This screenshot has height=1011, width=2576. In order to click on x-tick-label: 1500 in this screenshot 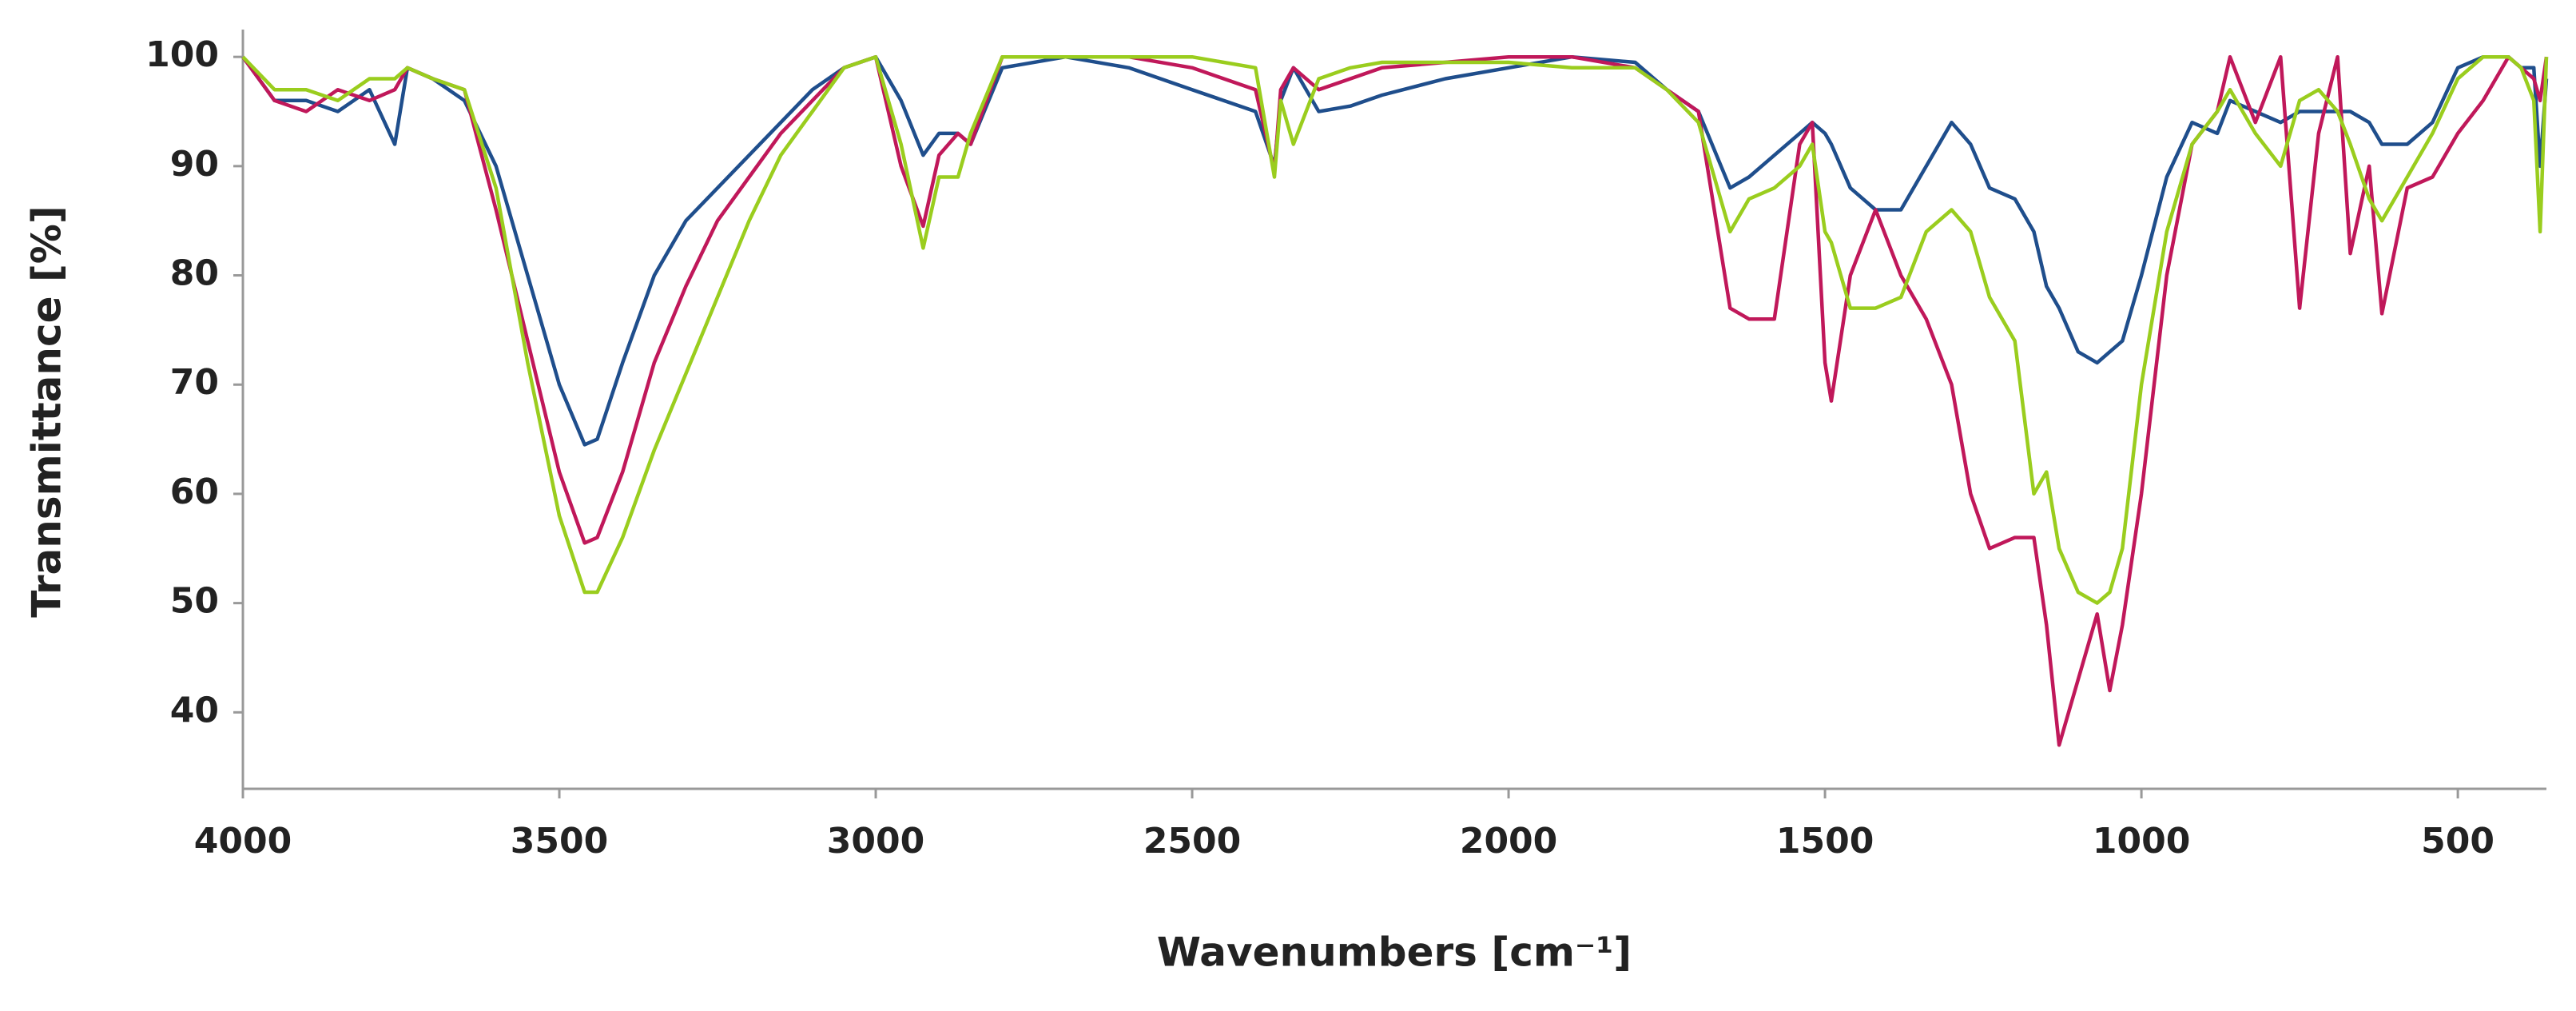, I will do `click(1825, 841)`.